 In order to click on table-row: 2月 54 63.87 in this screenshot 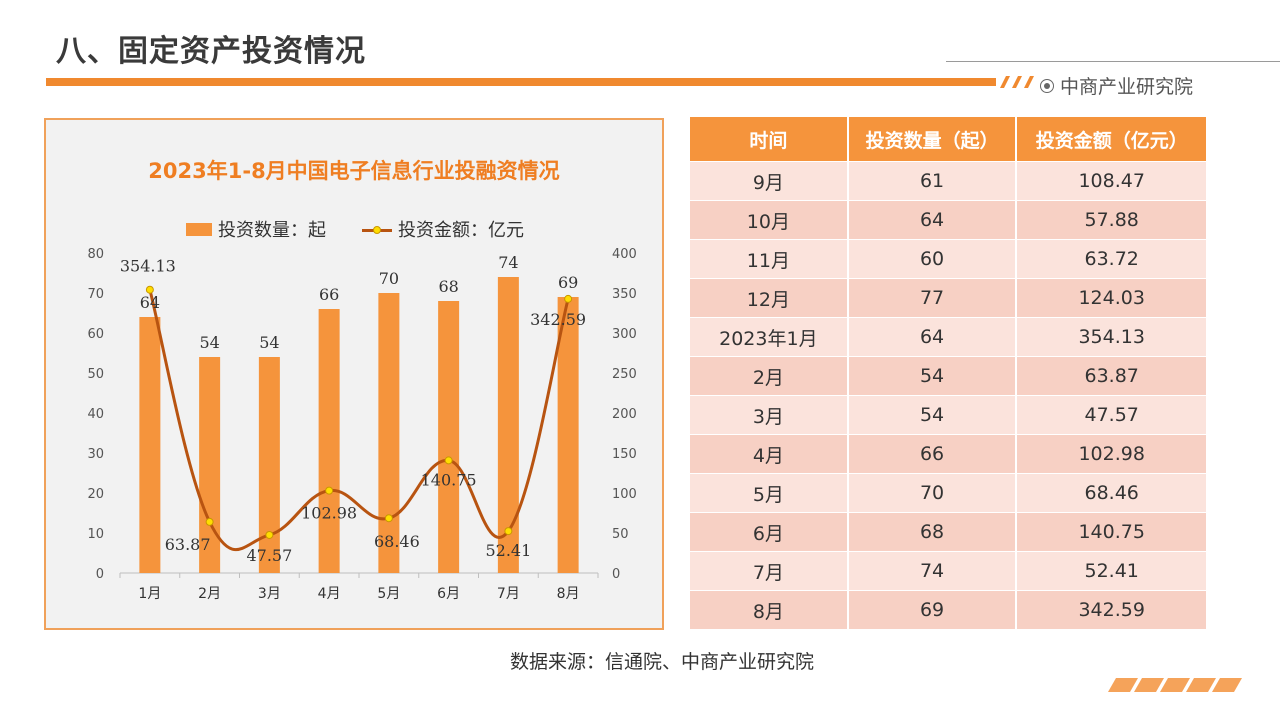, I will do `click(948, 376)`.